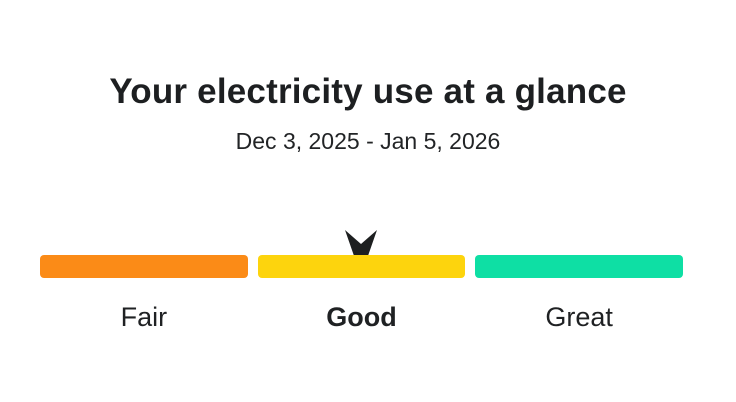  What do you see at coordinates (144, 266) in the screenshot?
I see `scale-segment-fair` at bounding box center [144, 266].